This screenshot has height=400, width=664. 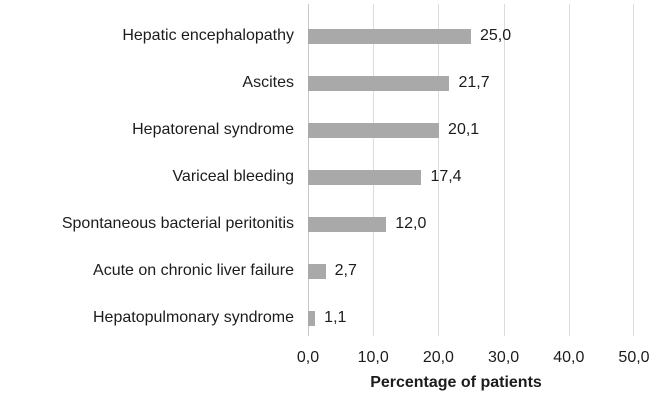 I want to click on x-tick-label: 40,0, so click(x=569, y=357).